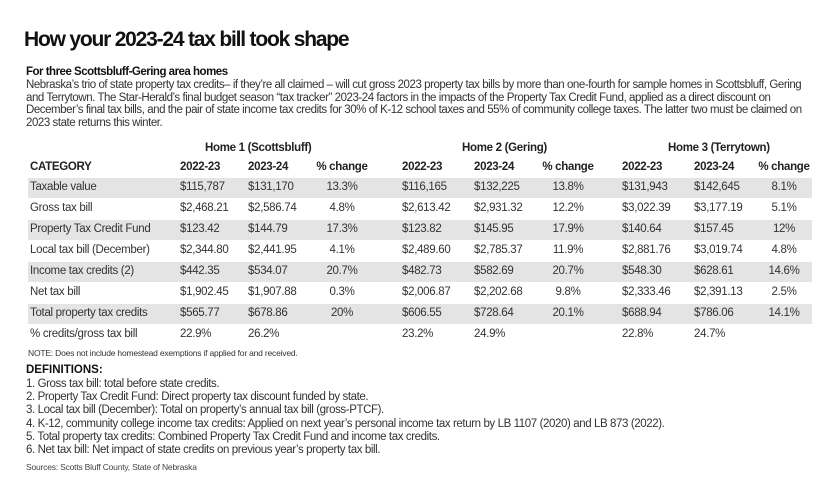  What do you see at coordinates (717, 187) in the screenshot?
I see `table-cell: $142,645` at bounding box center [717, 187].